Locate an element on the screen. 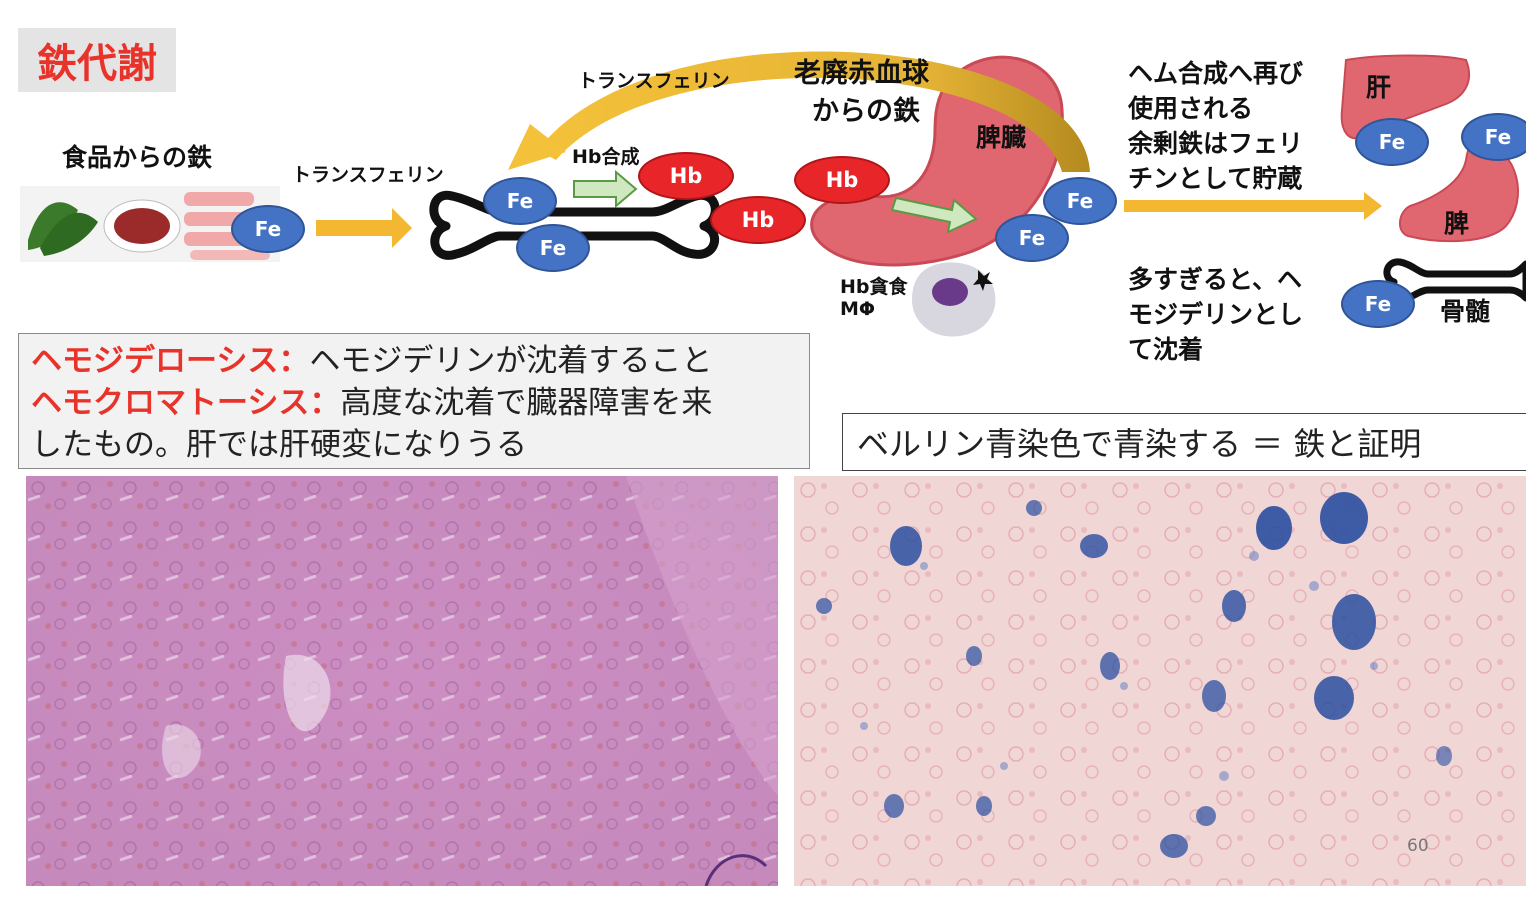 The width and height of the screenshot is (1526, 898). page-number: 60 is located at coordinates (1418, 846).